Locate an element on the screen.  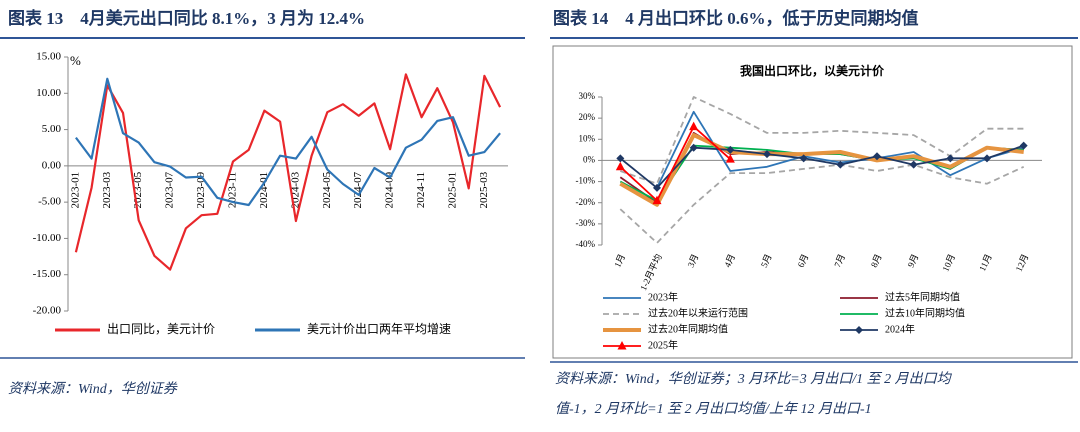
x-tick-label: 2023-03 is located at coordinates (107, 189).